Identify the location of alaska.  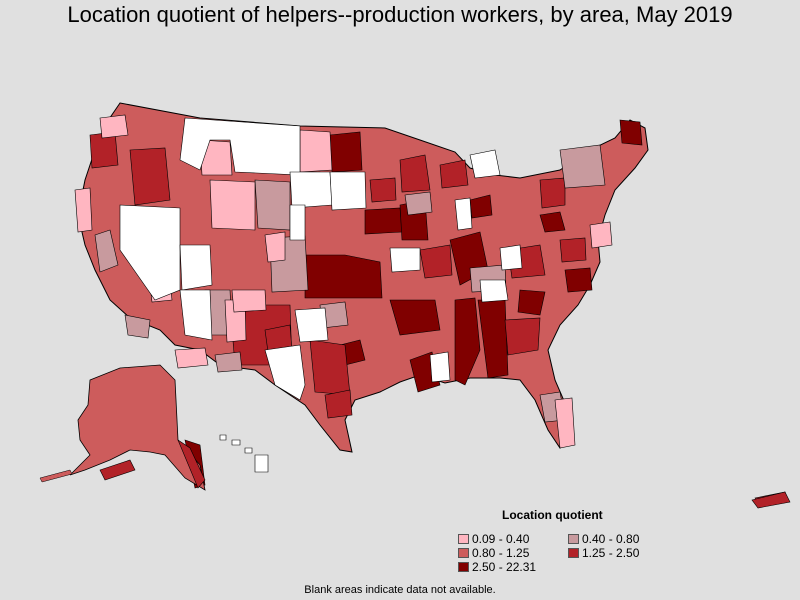
(137, 427).